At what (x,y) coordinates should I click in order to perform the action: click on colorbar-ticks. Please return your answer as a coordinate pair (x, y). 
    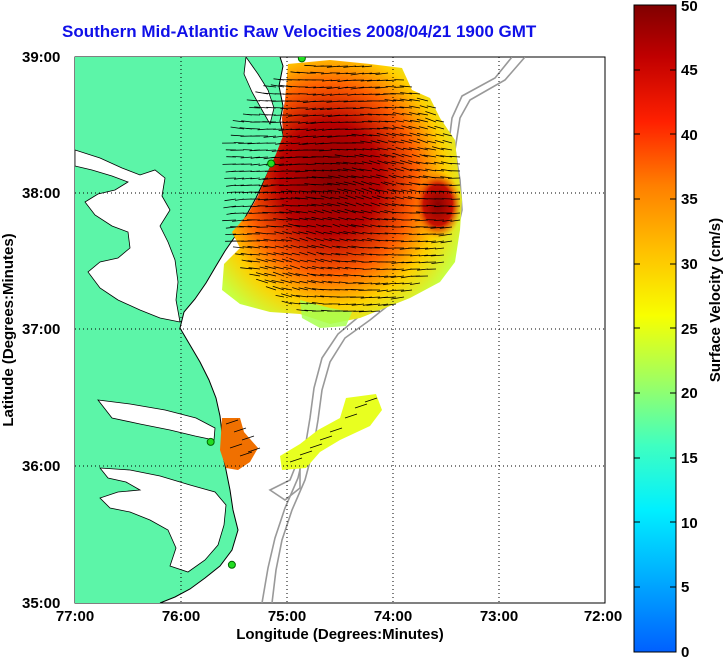
    Looking at the image, I should click on (655, 296).